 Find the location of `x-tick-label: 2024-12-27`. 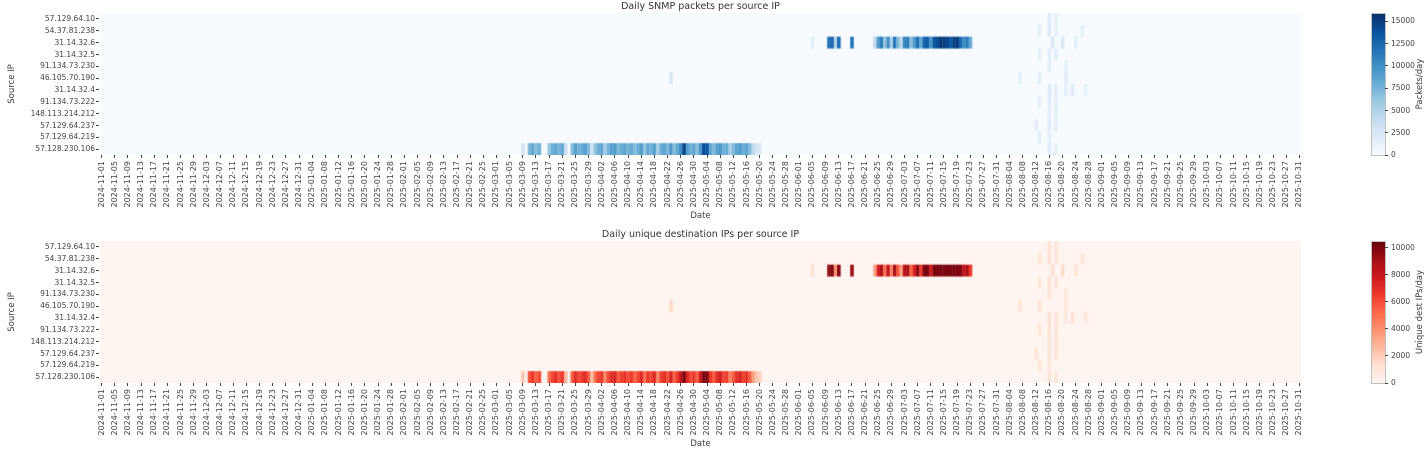

x-tick-label: 2024-12-27 is located at coordinates (285, 412).